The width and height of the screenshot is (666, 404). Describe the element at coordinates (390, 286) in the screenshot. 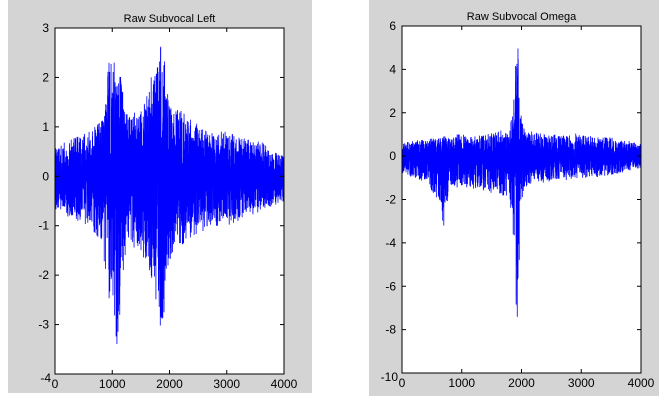

I see `y-tick-label: -6` at that location.